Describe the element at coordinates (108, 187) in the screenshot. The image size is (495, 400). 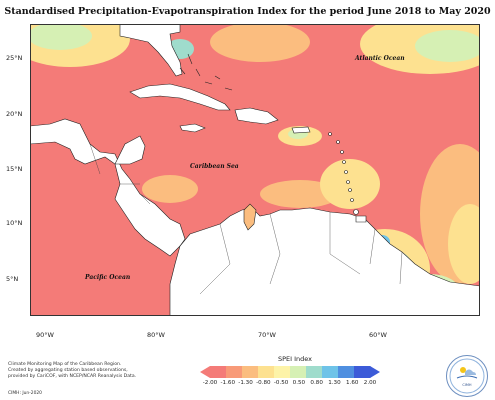
I see `land-central-america` at that location.